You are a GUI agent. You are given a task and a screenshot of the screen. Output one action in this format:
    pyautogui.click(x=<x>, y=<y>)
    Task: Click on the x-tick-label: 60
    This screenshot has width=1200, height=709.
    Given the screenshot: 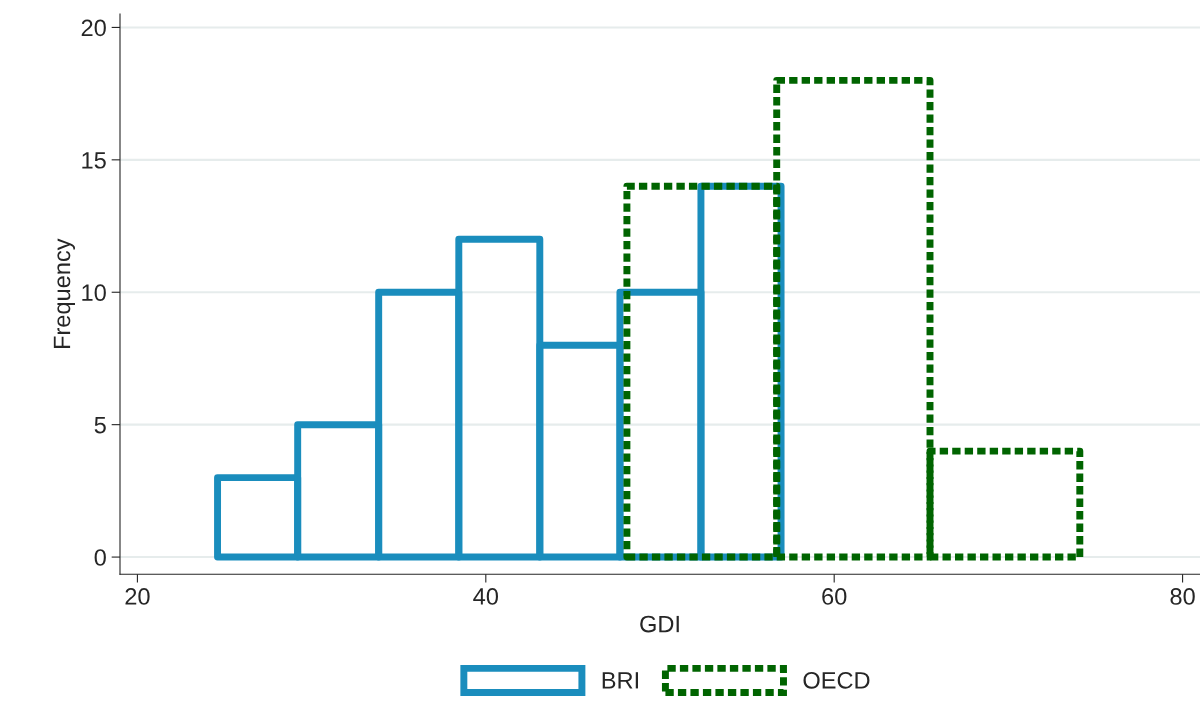 What is the action you would take?
    pyautogui.click(x=834, y=596)
    